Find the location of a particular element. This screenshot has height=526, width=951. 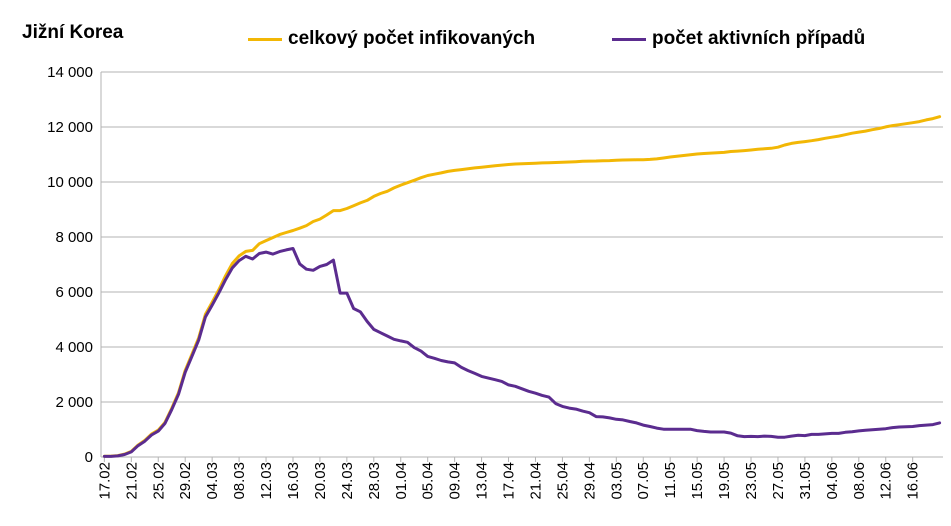

y-tick-label: 4 000 is located at coordinates (74, 347).